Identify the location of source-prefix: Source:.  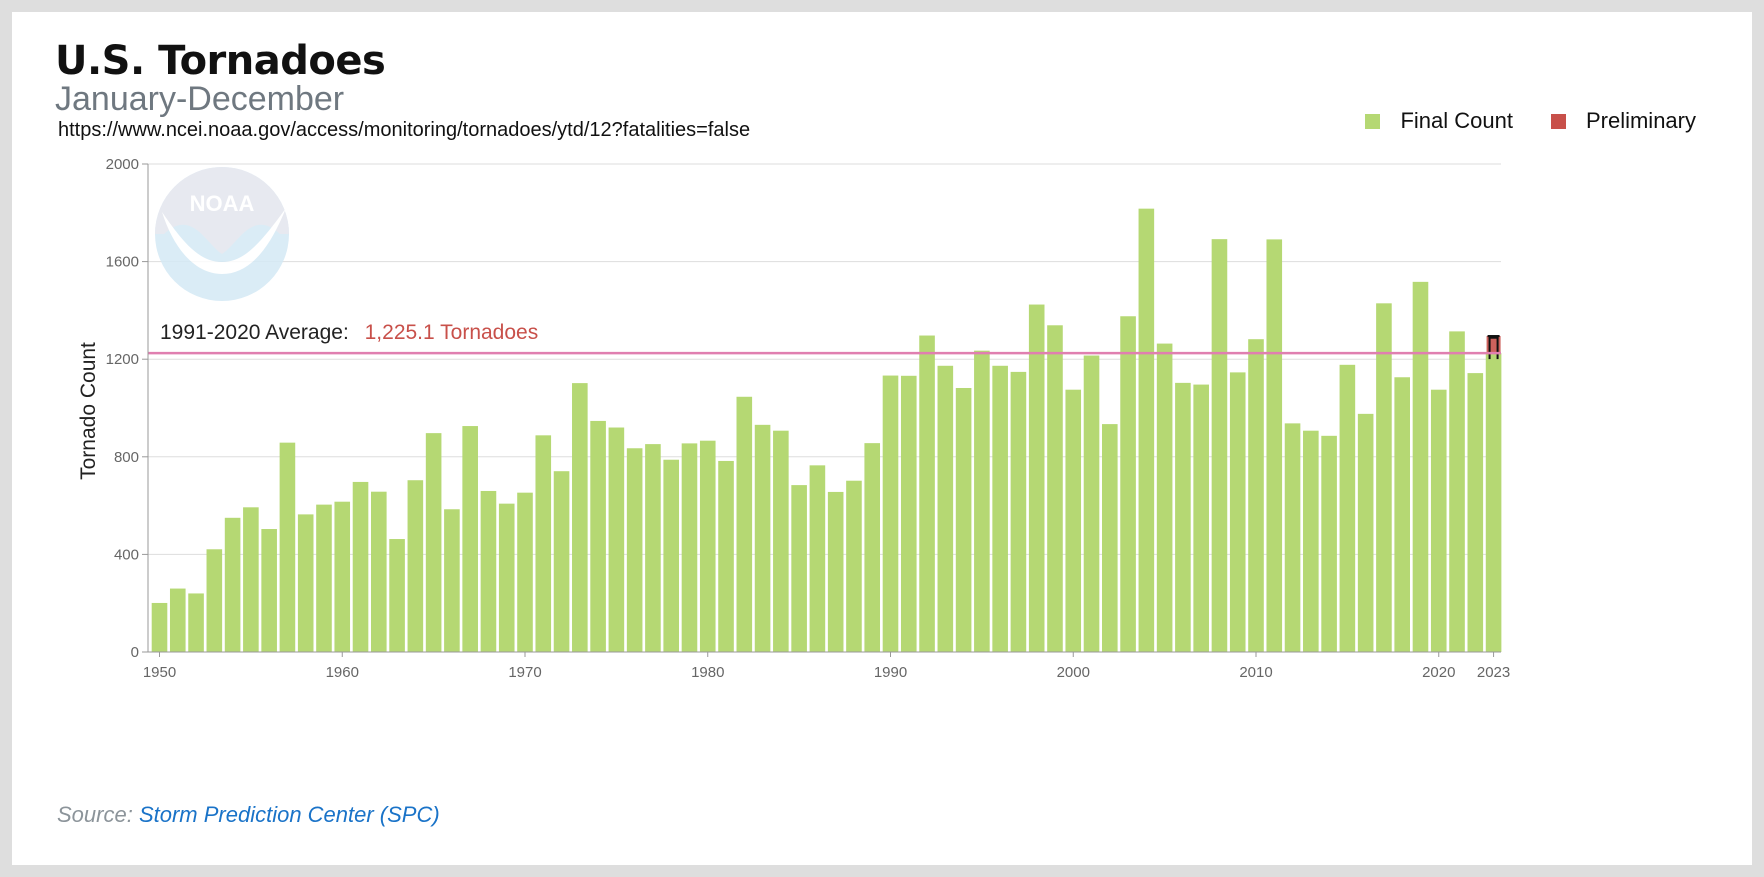
(98, 814).